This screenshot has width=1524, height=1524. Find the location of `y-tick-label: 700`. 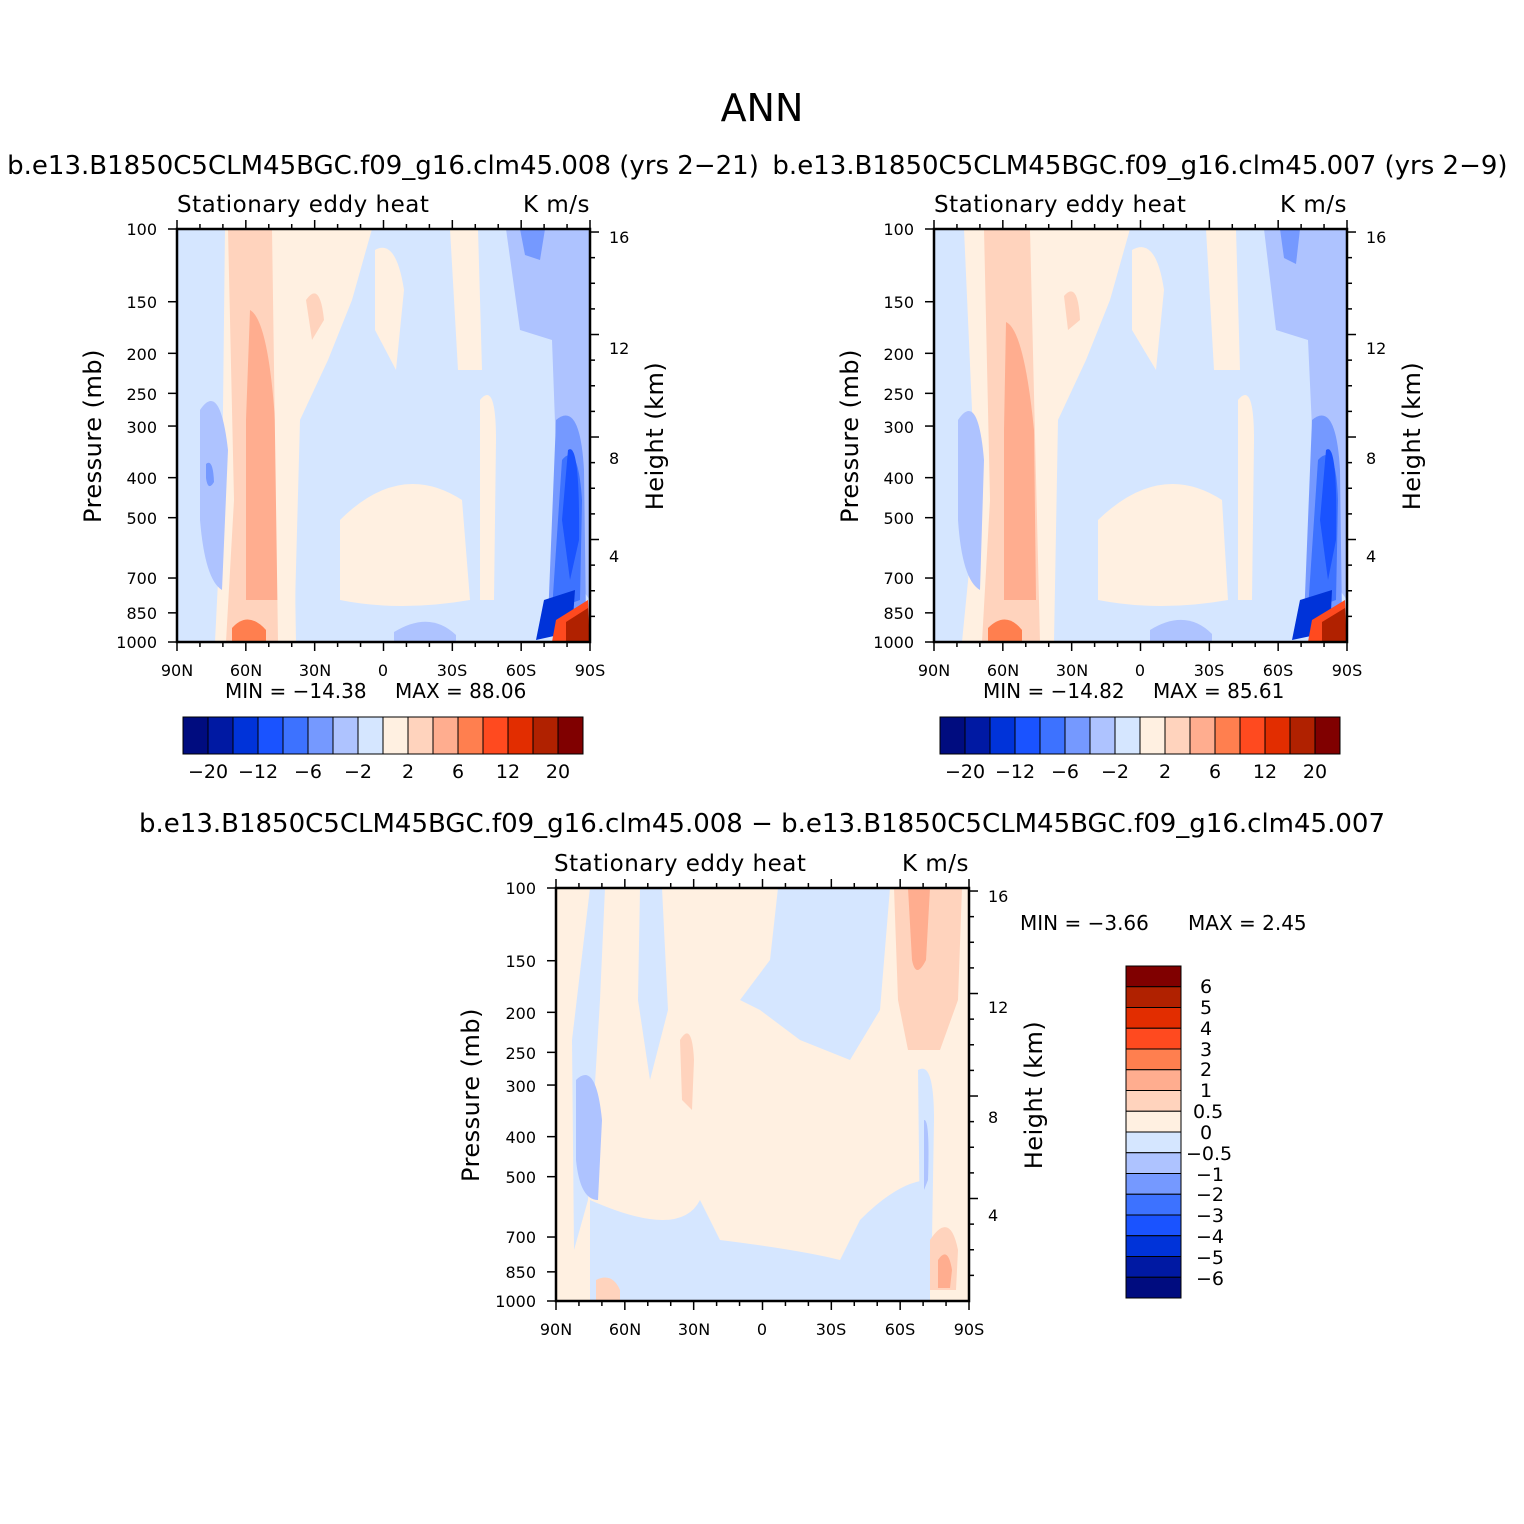

y-tick-label: 700 is located at coordinates (898, 578).